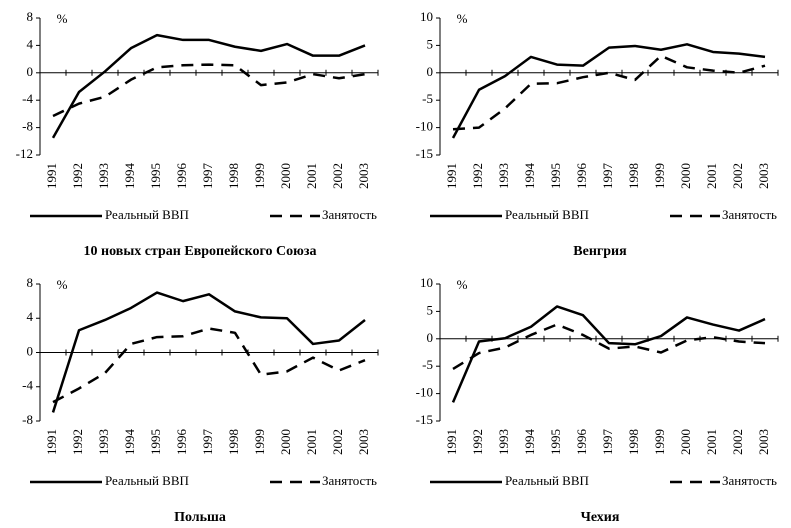 This screenshot has height=528, width=791. I want to click on chart-title: Чехия, so click(600, 517).